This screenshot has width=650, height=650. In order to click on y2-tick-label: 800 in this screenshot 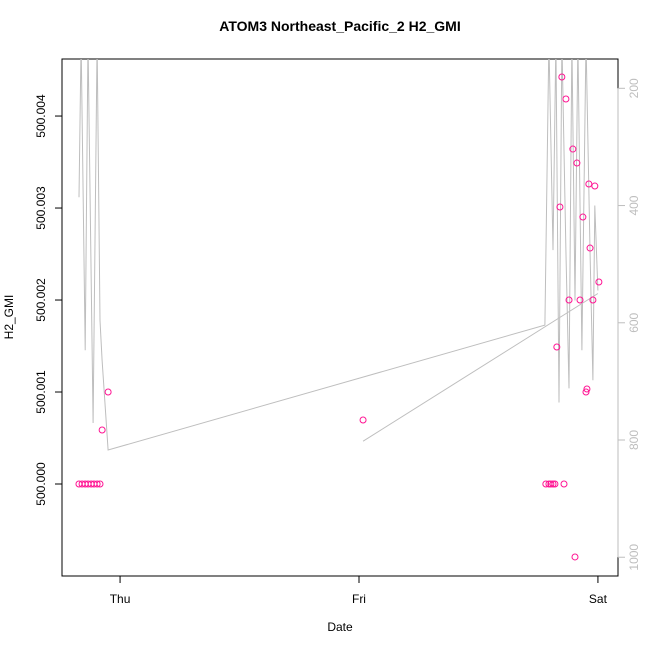, I will do `click(634, 440)`.